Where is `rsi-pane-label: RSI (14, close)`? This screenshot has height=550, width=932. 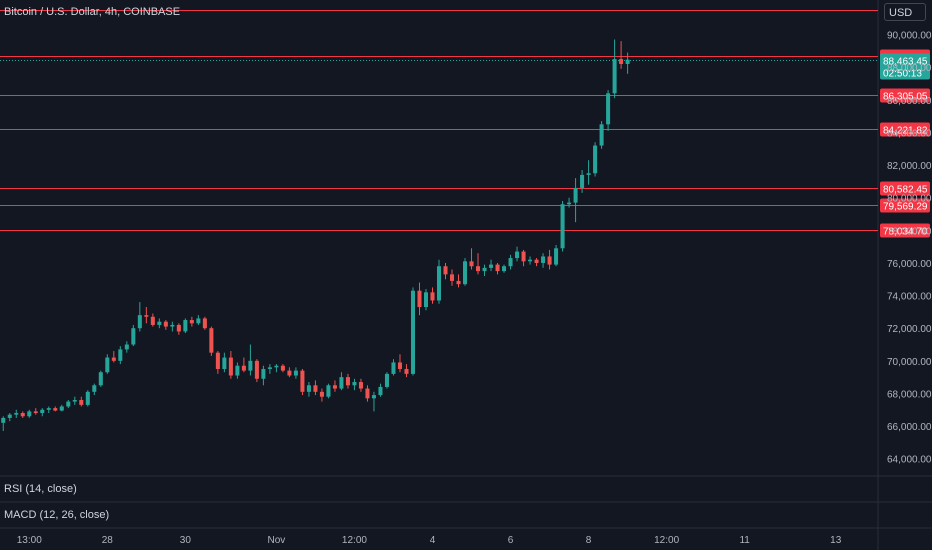
rsi-pane-label: RSI (14, close) is located at coordinates (40, 489).